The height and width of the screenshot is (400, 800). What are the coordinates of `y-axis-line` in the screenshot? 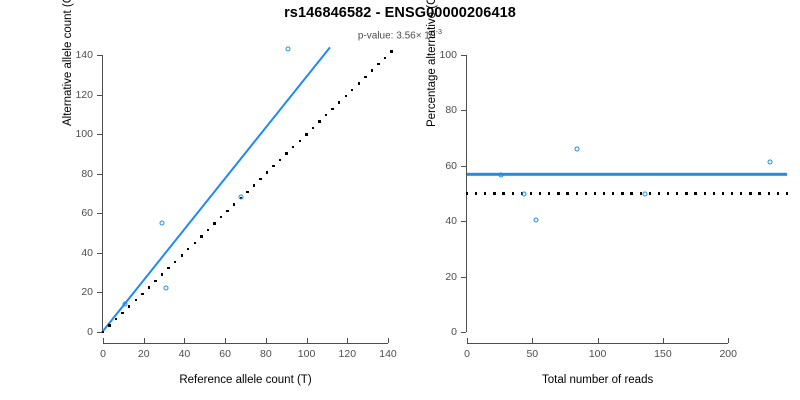 It's located at (102, 193).